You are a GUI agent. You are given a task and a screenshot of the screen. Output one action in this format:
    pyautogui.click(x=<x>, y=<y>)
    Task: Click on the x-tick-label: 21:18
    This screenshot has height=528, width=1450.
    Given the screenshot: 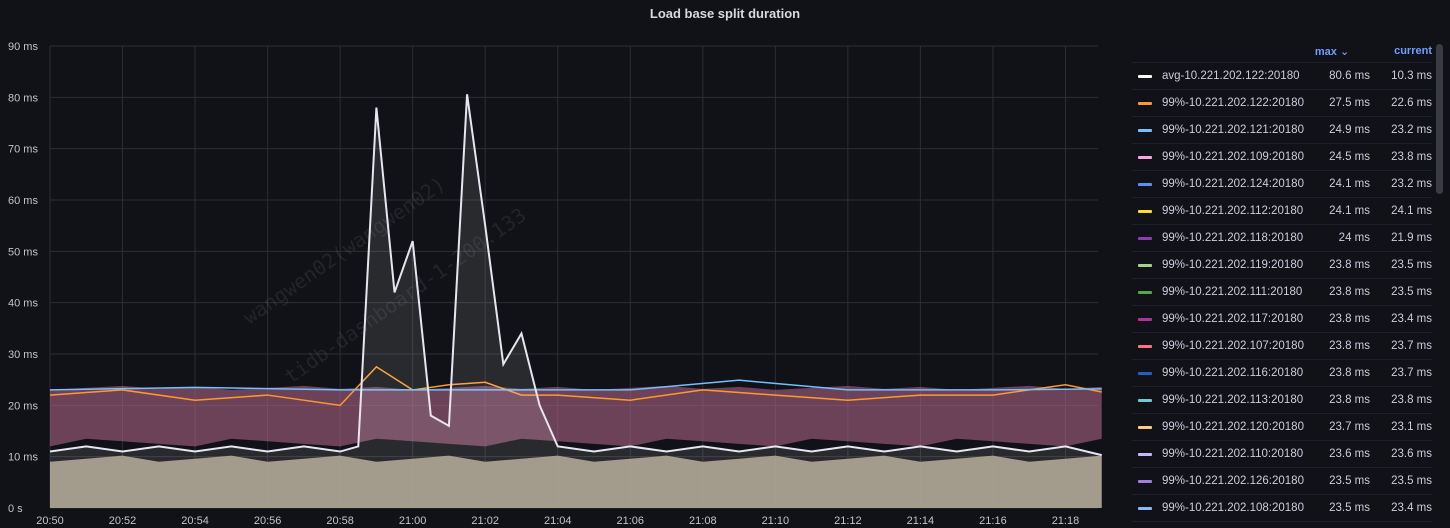 What is the action you would take?
    pyautogui.click(x=1066, y=521)
    